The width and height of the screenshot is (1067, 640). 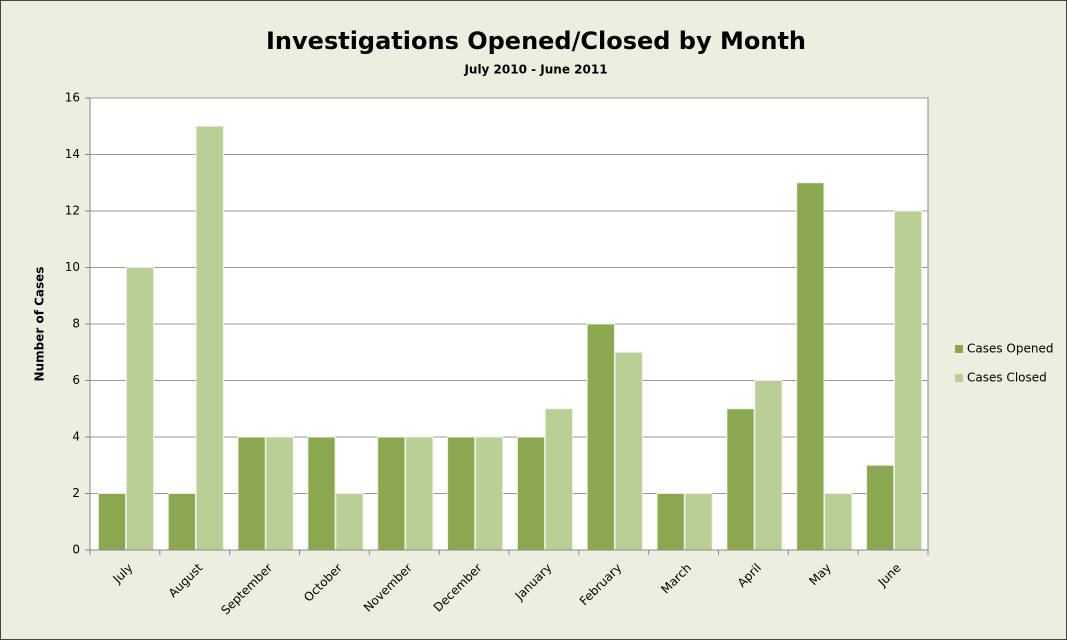 I want to click on chart-subtitle: July 2010 - June 2011, so click(x=535, y=70).